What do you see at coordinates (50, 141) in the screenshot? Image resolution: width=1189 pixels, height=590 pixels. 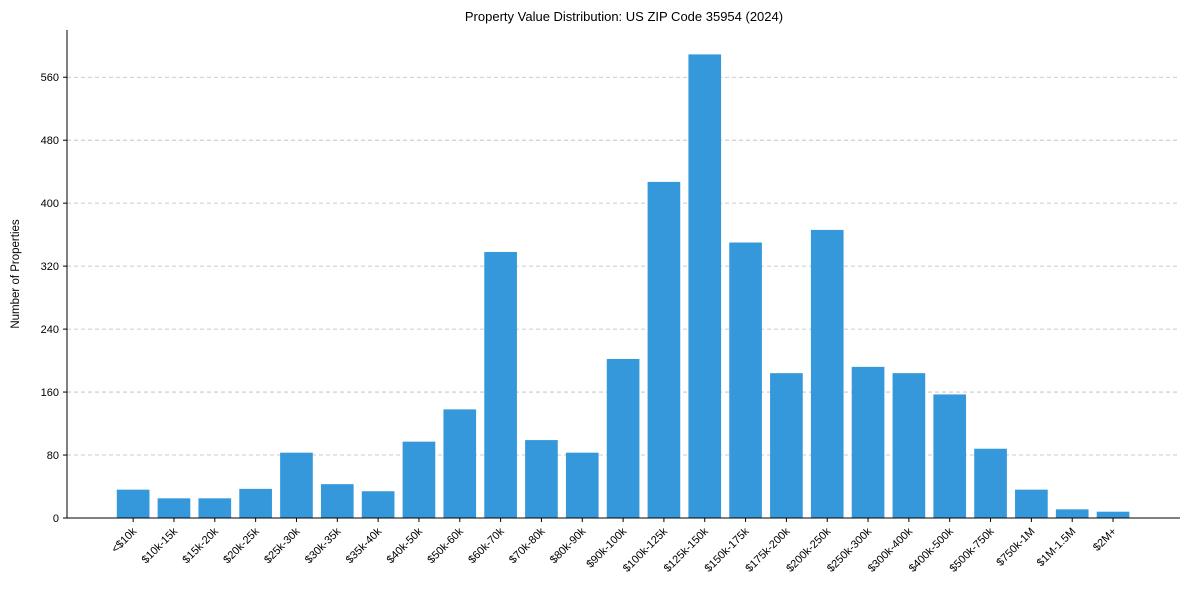 I see `y-tick-label: 480` at bounding box center [50, 141].